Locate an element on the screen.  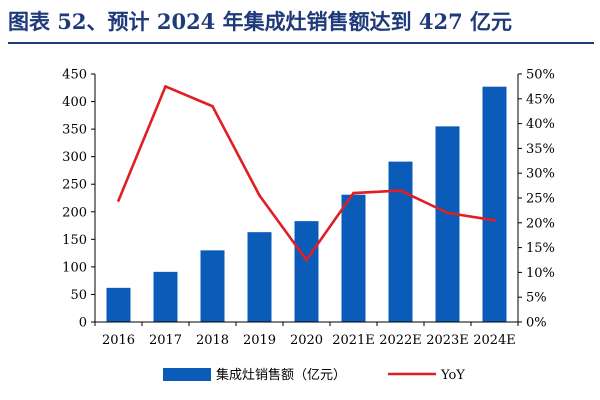
yoy-point-2019 is located at coordinates (259, 195).